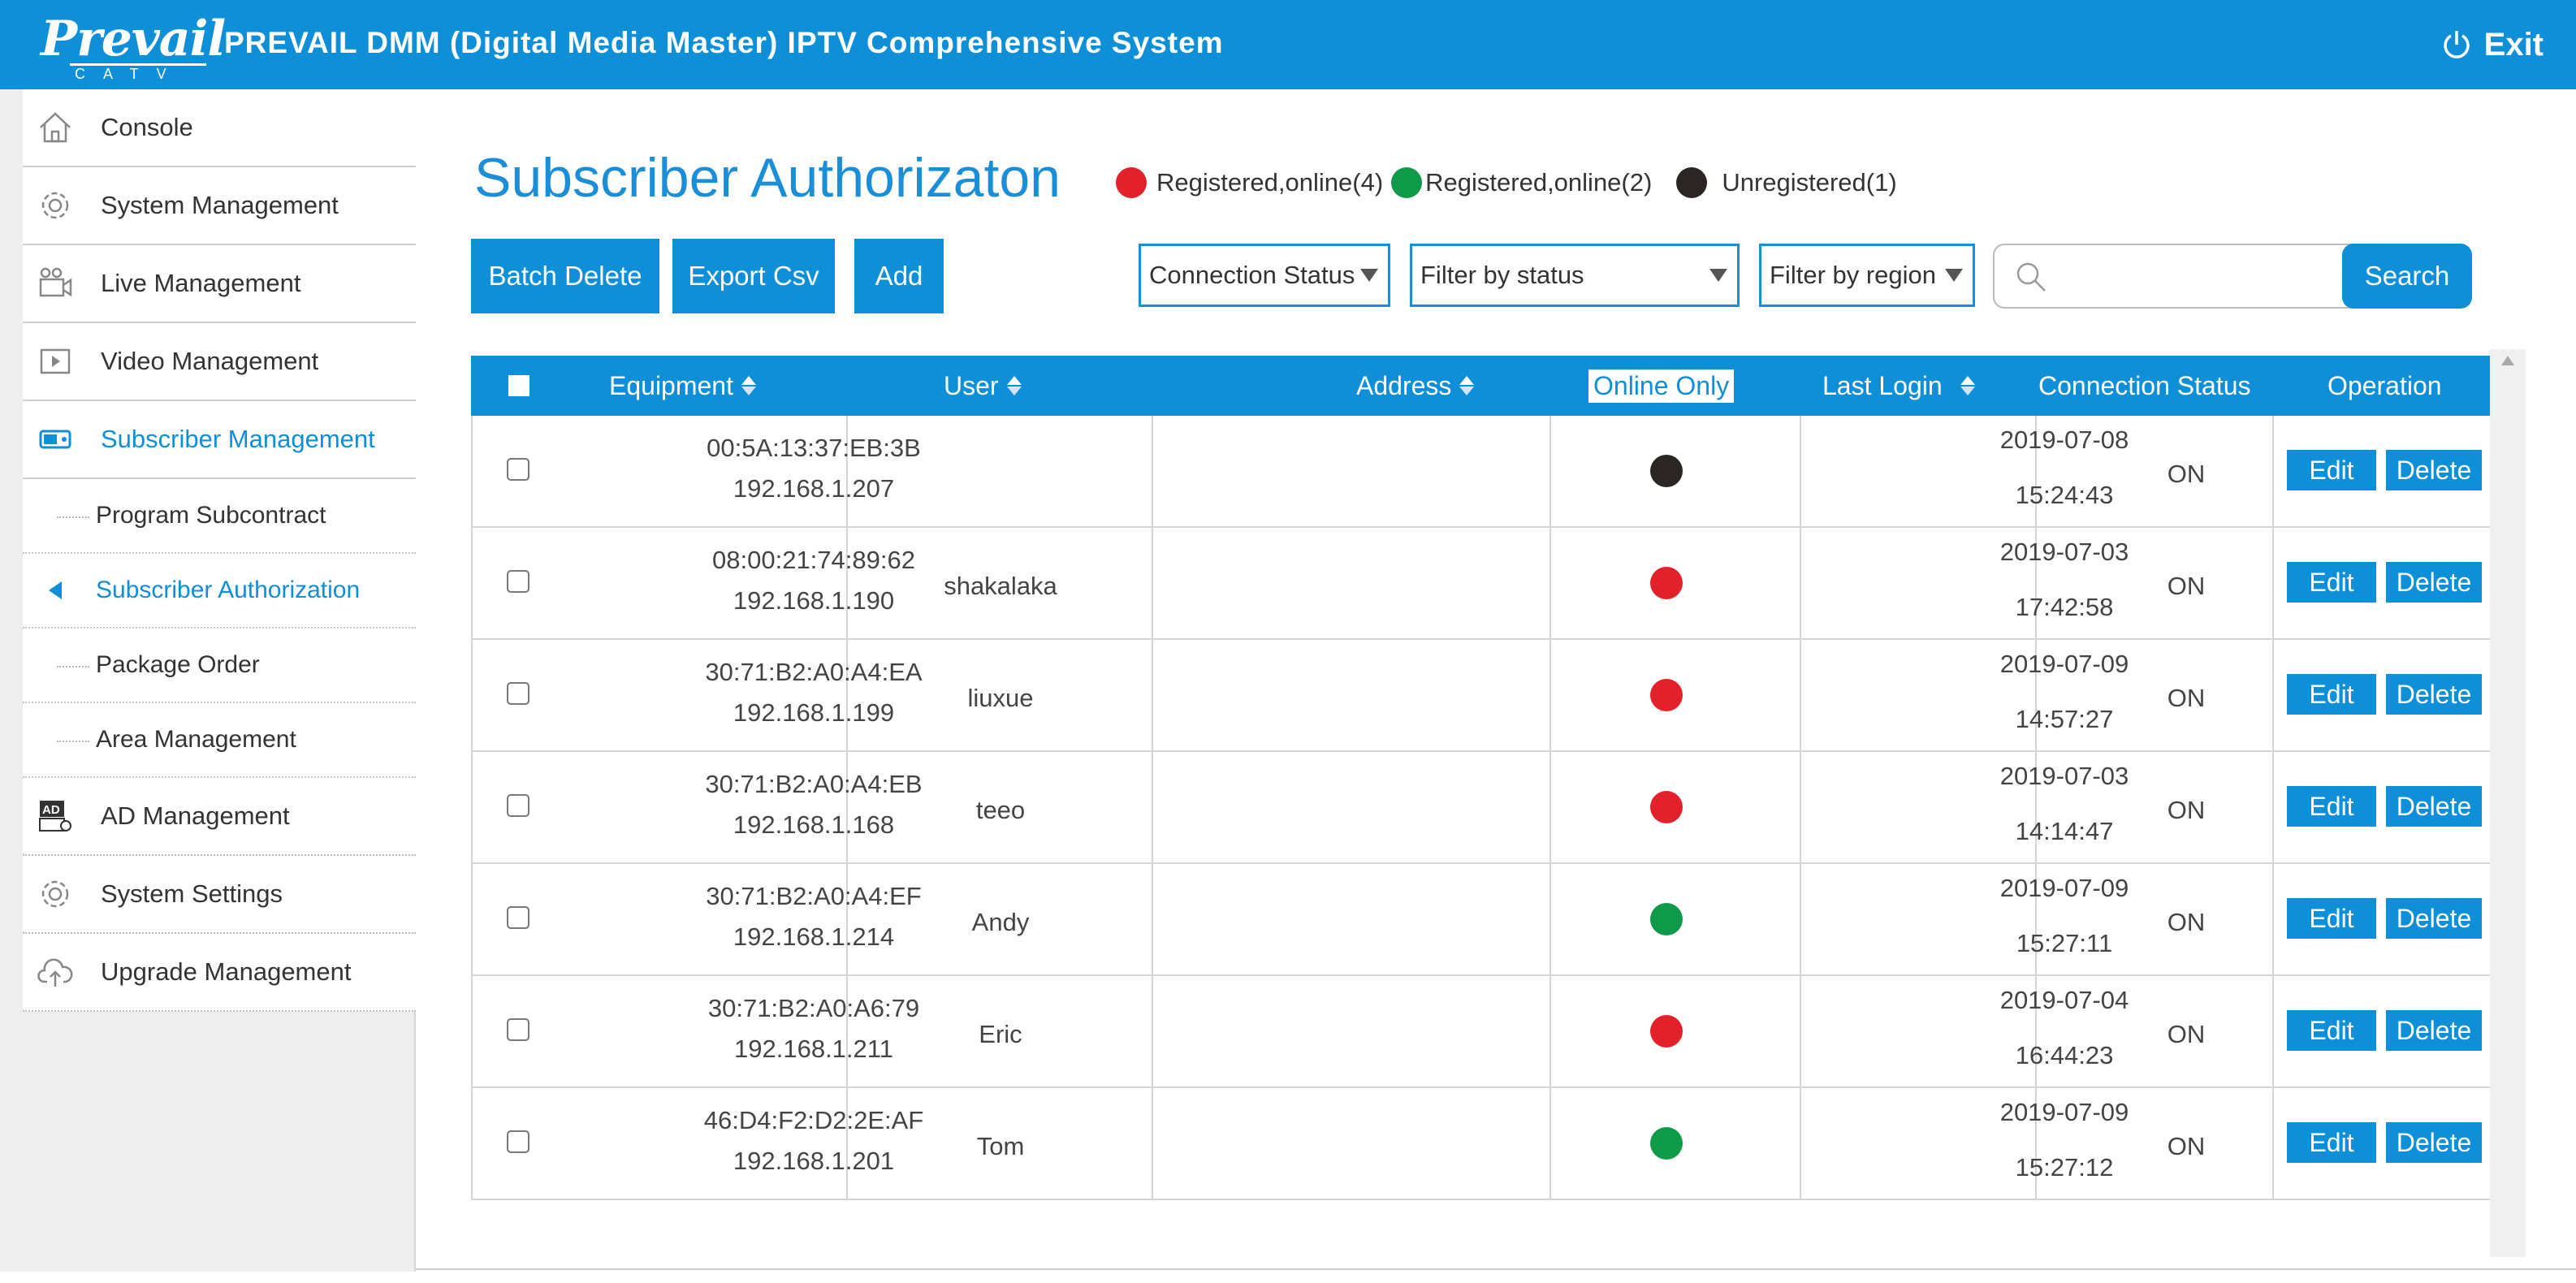 The width and height of the screenshot is (2576, 1283). Describe the element at coordinates (220, 973) in the screenshot. I see `sidebar-item-upgrade-management: Upgrade Management` at that location.